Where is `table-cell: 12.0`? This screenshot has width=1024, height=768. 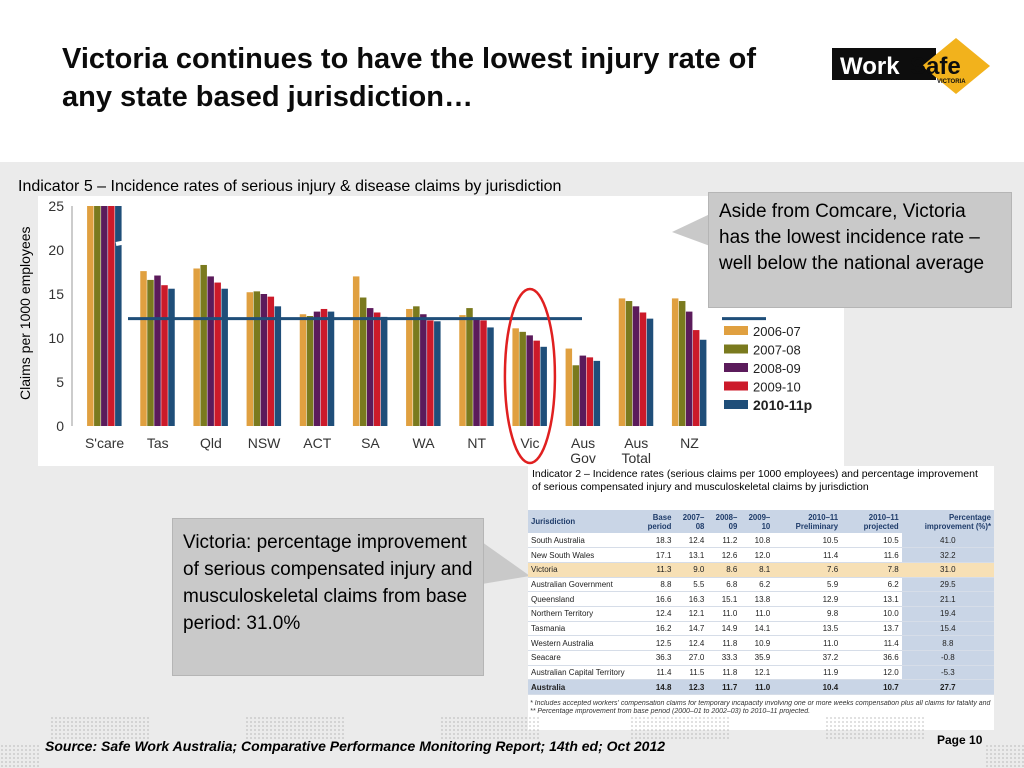
table-cell: 12.0 is located at coordinates (871, 673).